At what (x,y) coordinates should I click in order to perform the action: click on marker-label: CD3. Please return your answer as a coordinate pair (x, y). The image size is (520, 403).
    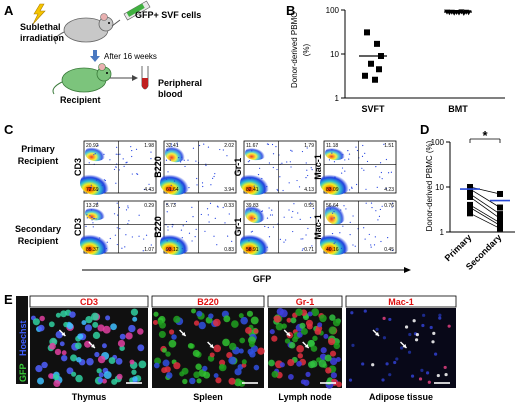
    Looking at the image, I should click on (89, 302).